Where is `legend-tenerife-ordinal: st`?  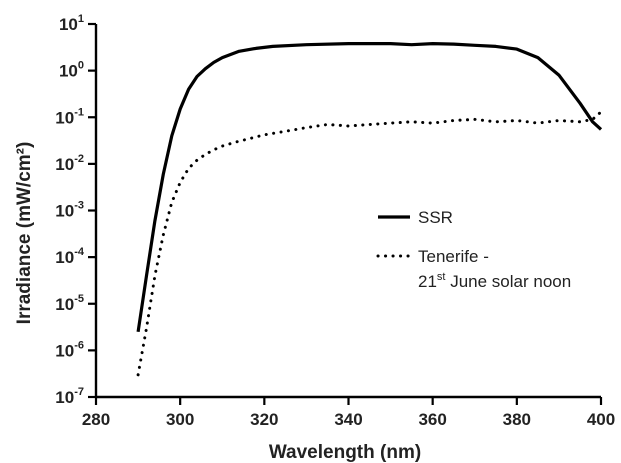 legend-tenerife-ordinal: st is located at coordinates (441, 277).